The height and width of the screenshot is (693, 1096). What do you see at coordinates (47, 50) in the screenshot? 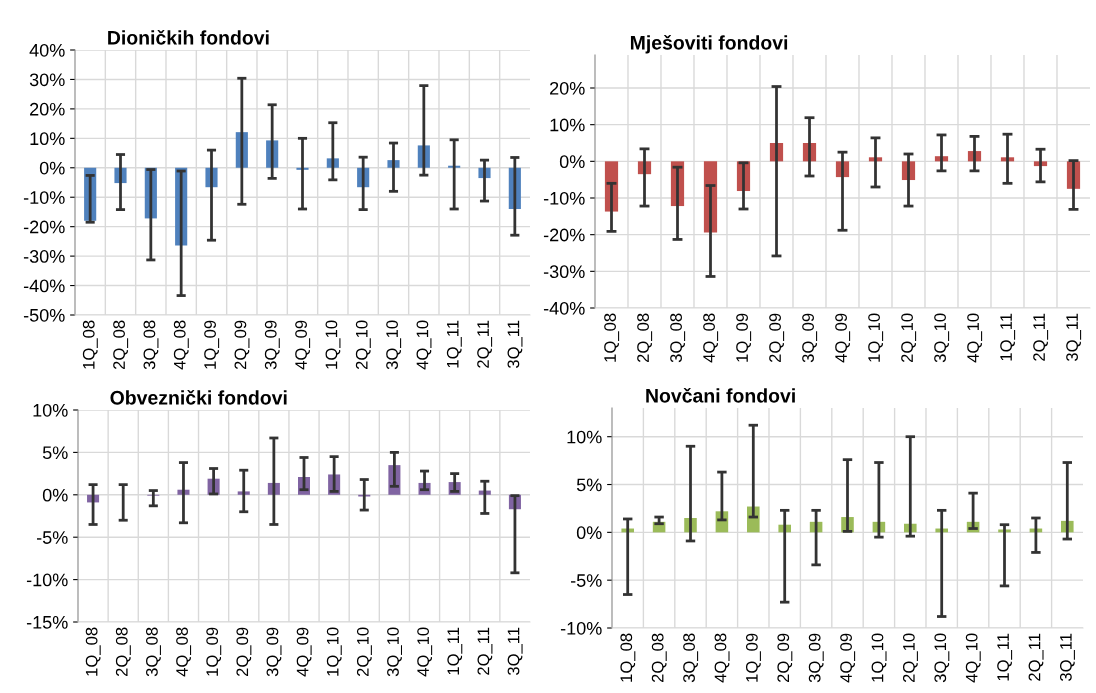
I see `y-tick-label: 40%` at bounding box center [47, 50].